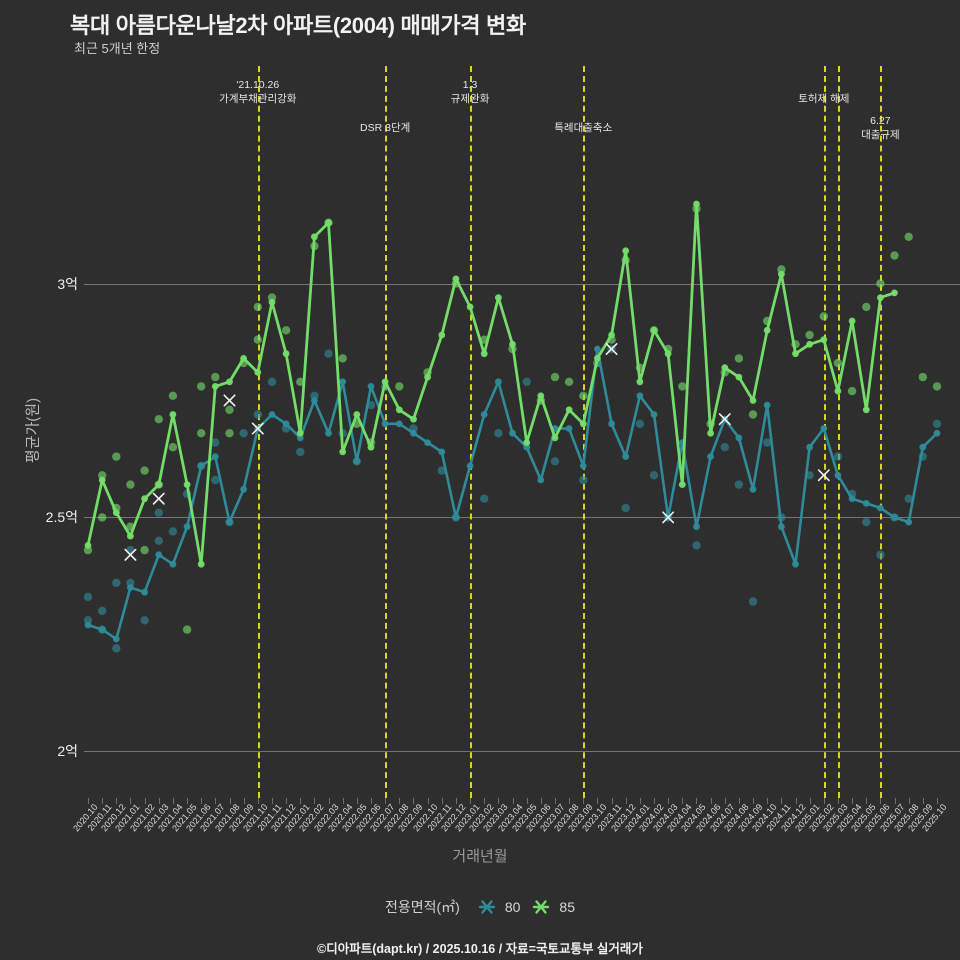  I want to click on event-annotation-label: DSR 3단계, so click(385, 128).